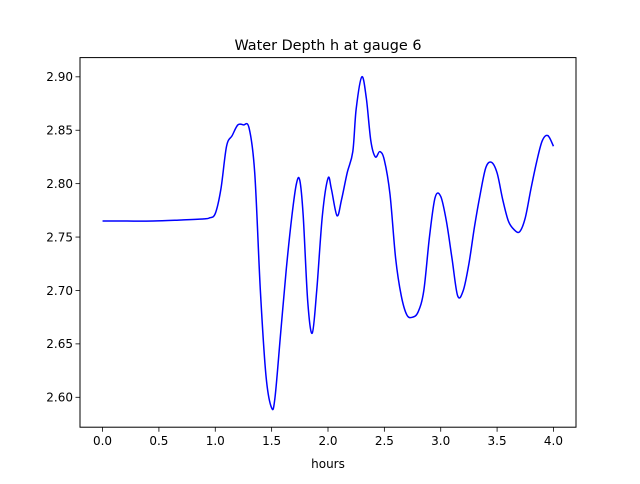 The width and height of the screenshot is (640, 484). What do you see at coordinates (102, 441) in the screenshot?
I see `x-tick-label: 0.0` at bounding box center [102, 441].